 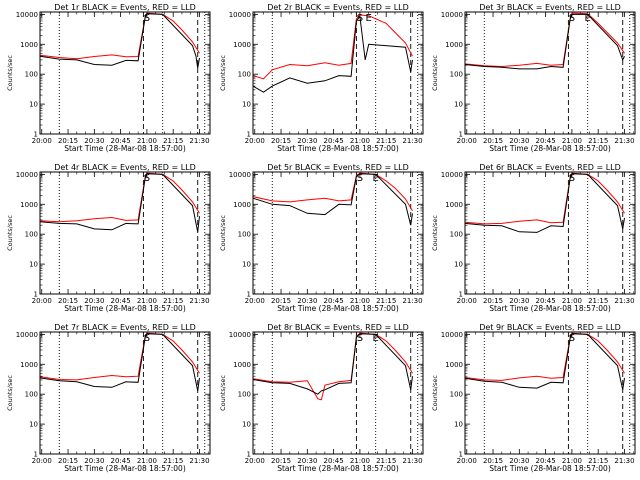 I want to click on chart-title: Det 3r BLACK = Events, RED = LLD, so click(x=550, y=7).